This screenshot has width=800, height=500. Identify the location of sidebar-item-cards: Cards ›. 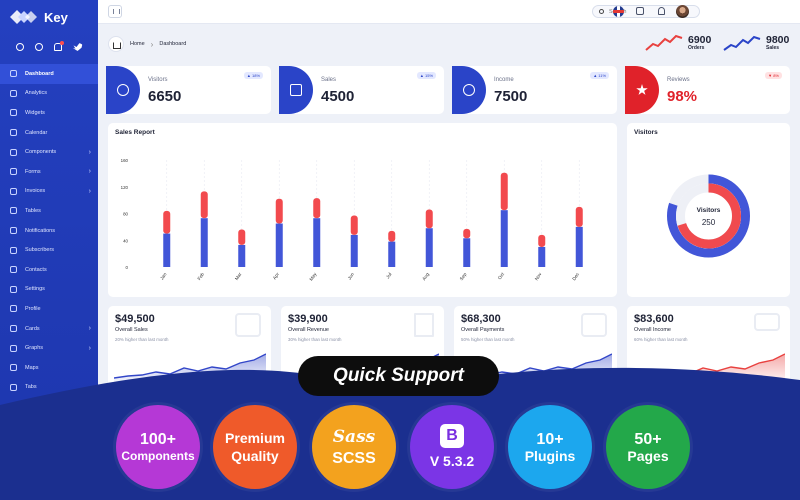
(49, 329).